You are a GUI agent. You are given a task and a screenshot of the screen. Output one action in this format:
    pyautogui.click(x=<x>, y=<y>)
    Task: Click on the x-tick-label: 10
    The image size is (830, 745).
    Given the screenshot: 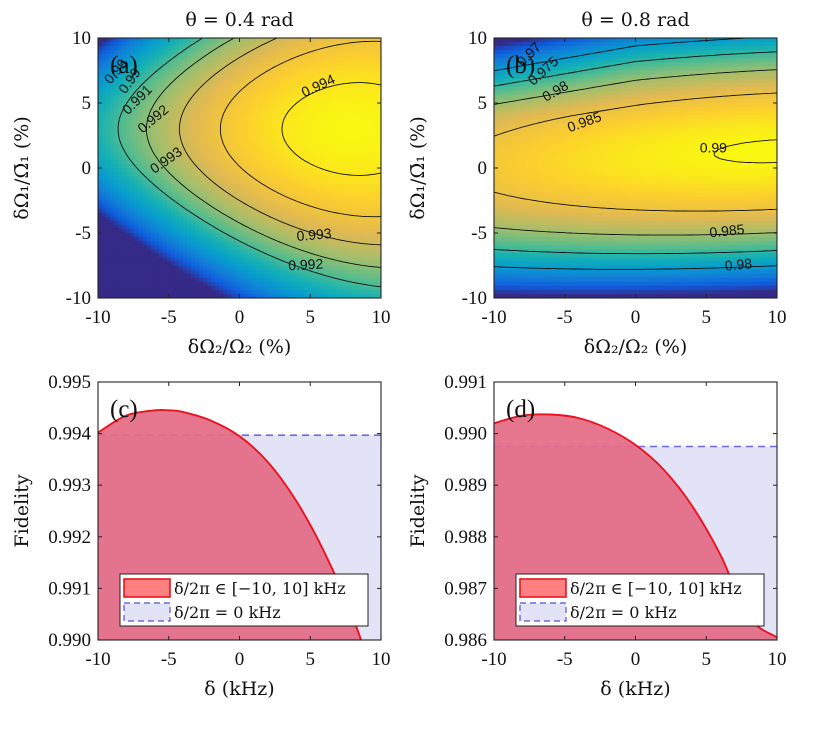 What is the action you would take?
    pyautogui.click(x=381, y=317)
    